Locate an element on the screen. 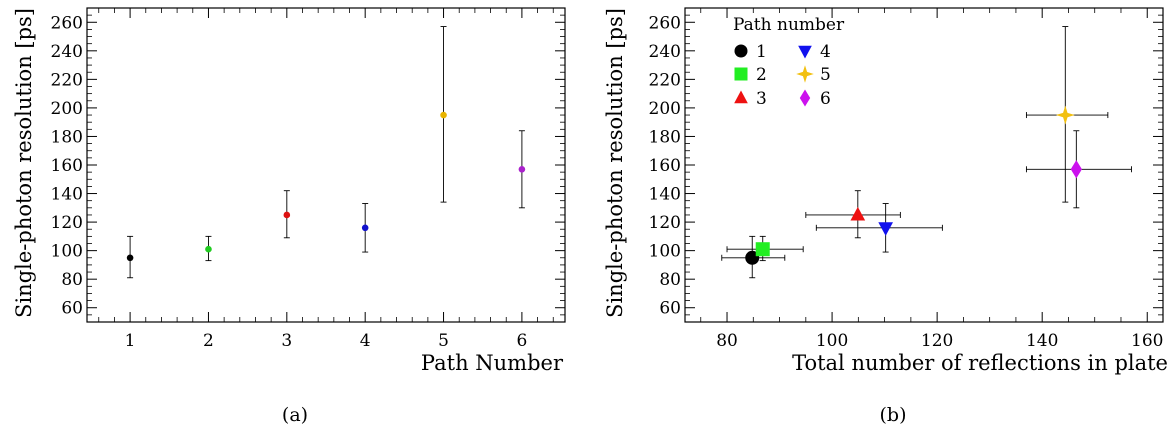 This screenshot has height=436, width=1173. legend-title: Path number is located at coordinates (789, 25).